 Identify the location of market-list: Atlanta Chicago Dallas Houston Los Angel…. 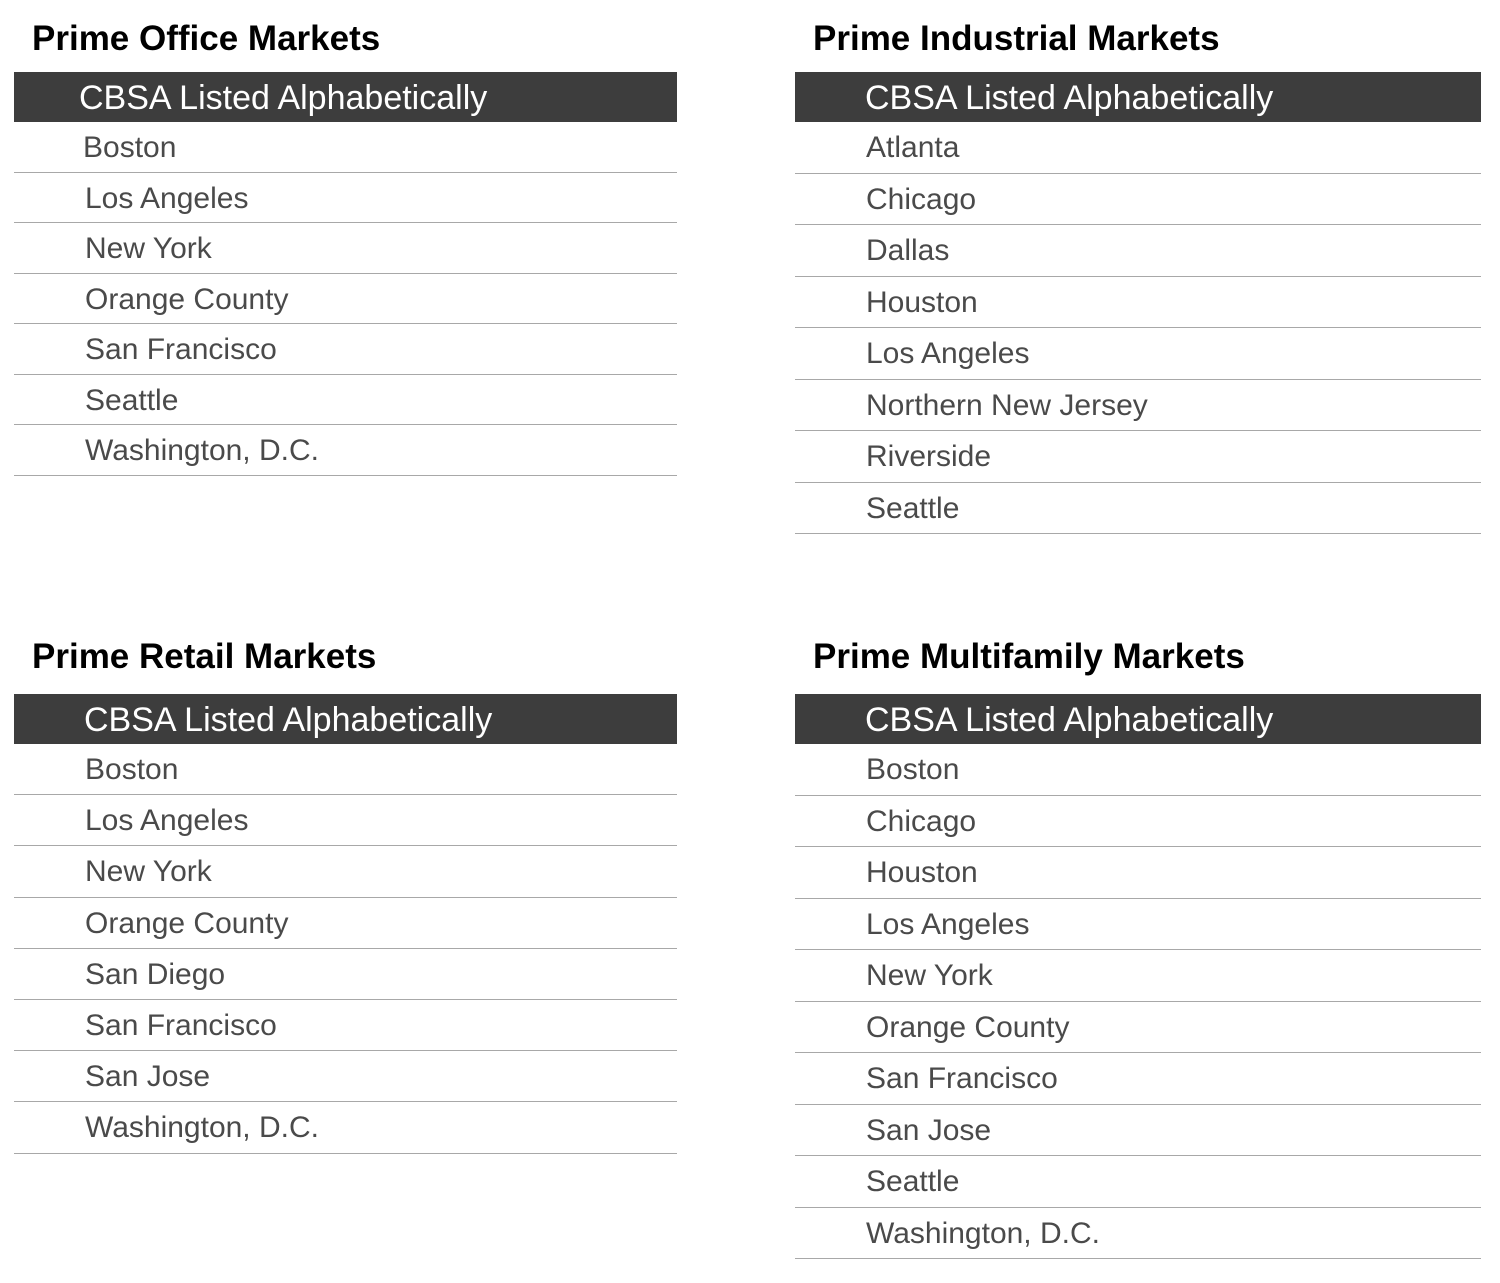
(1138, 328).